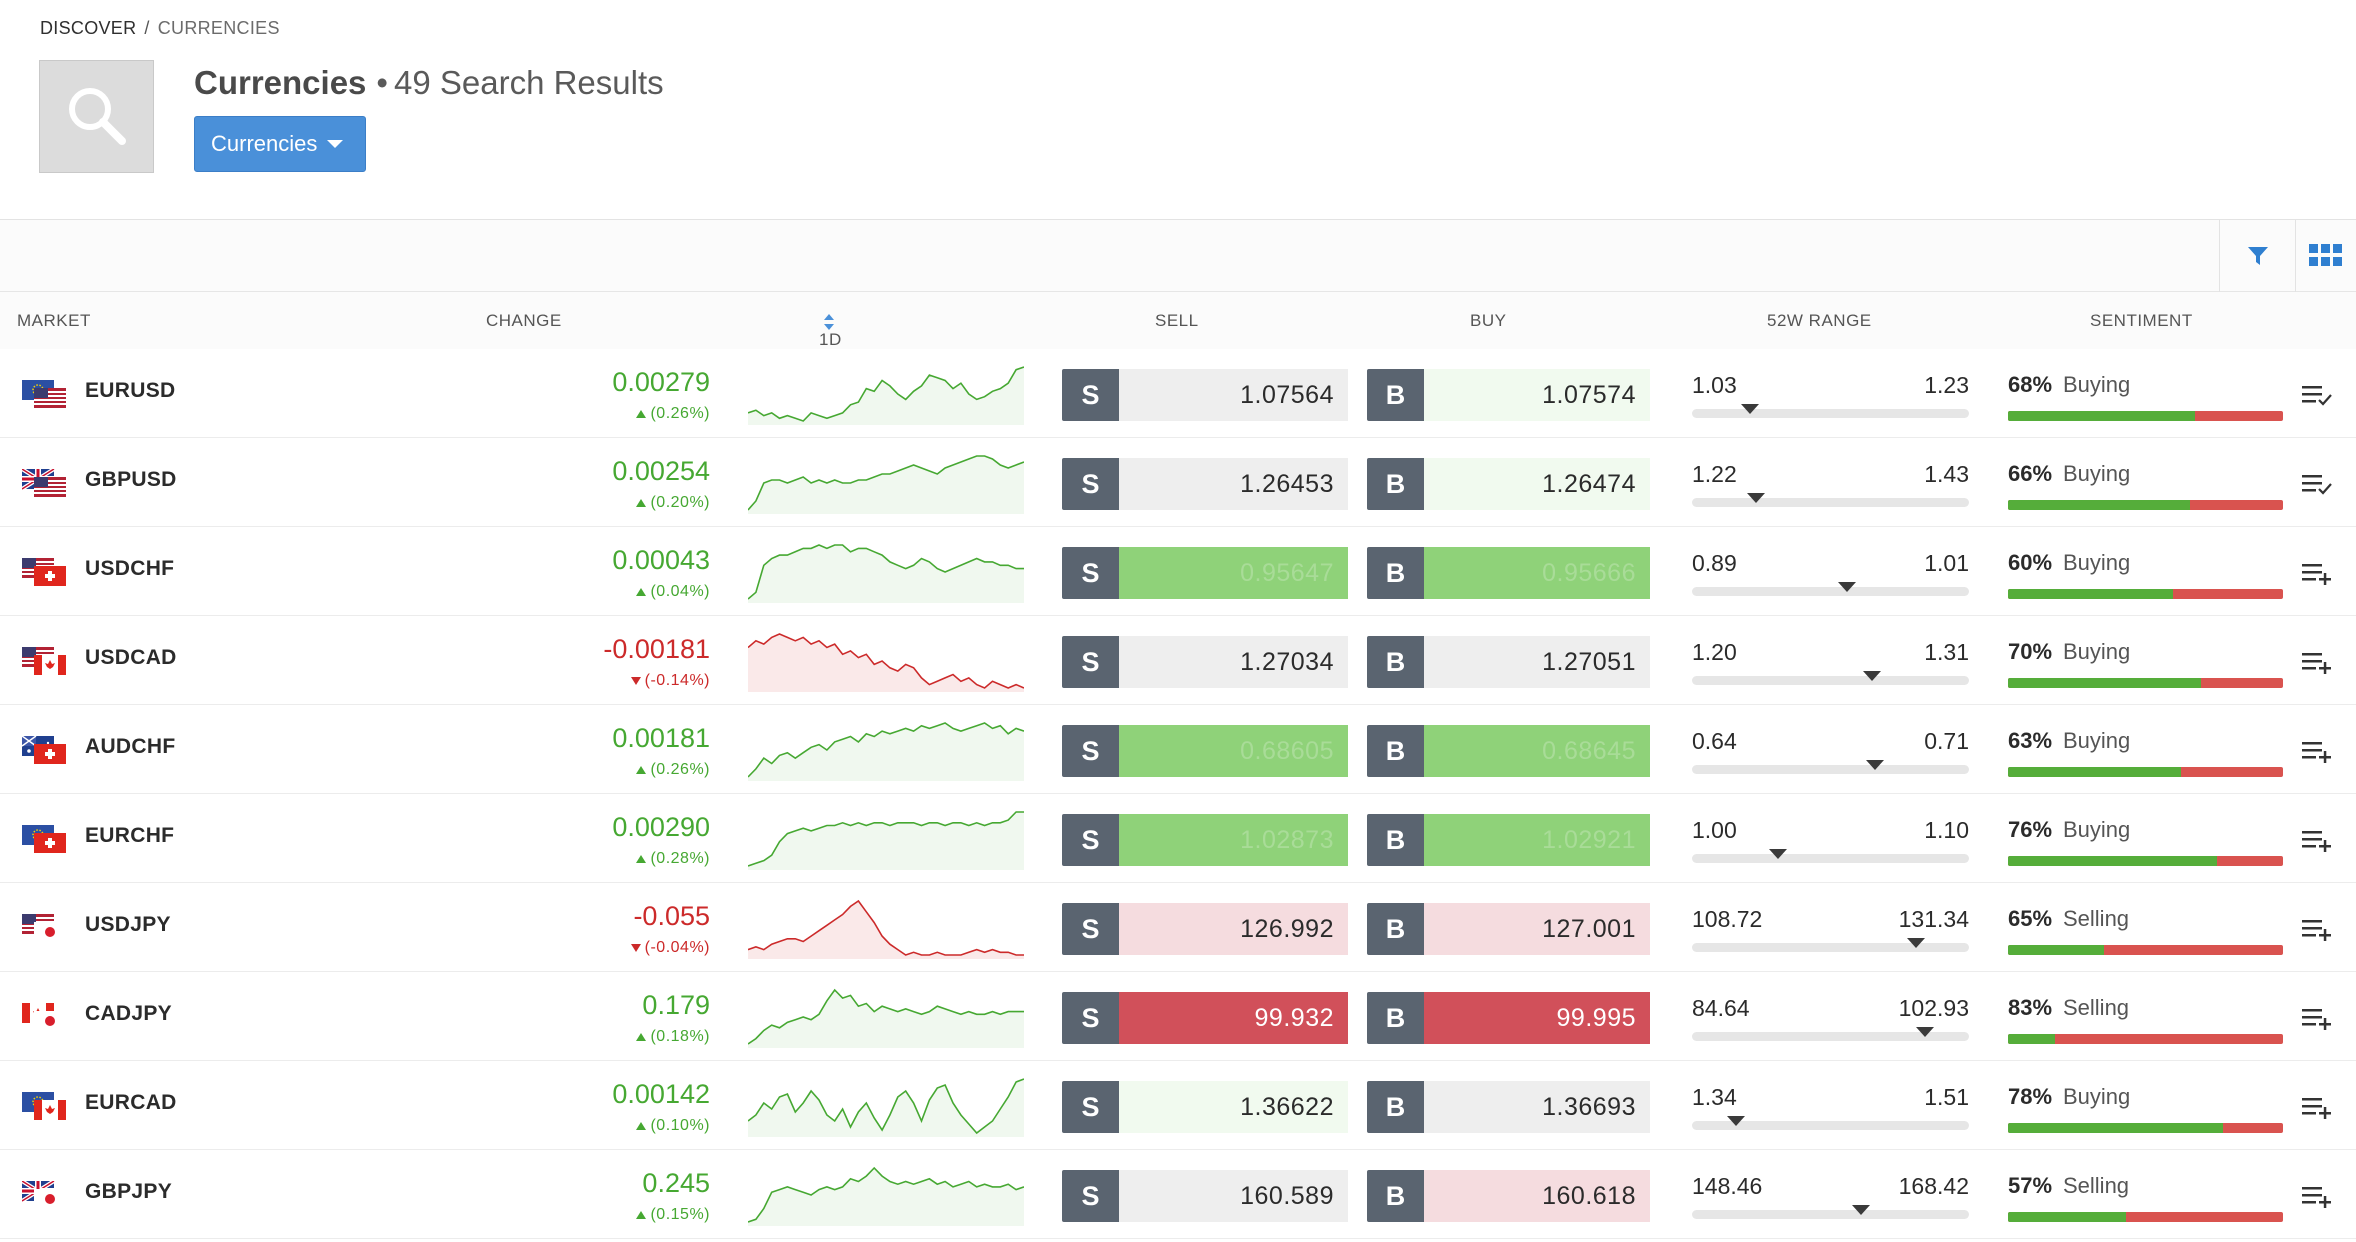 Image resolution: width=2356 pixels, height=1242 pixels. What do you see at coordinates (128, 924) in the screenshot?
I see `market-symbol: USDJPY` at bounding box center [128, 924].